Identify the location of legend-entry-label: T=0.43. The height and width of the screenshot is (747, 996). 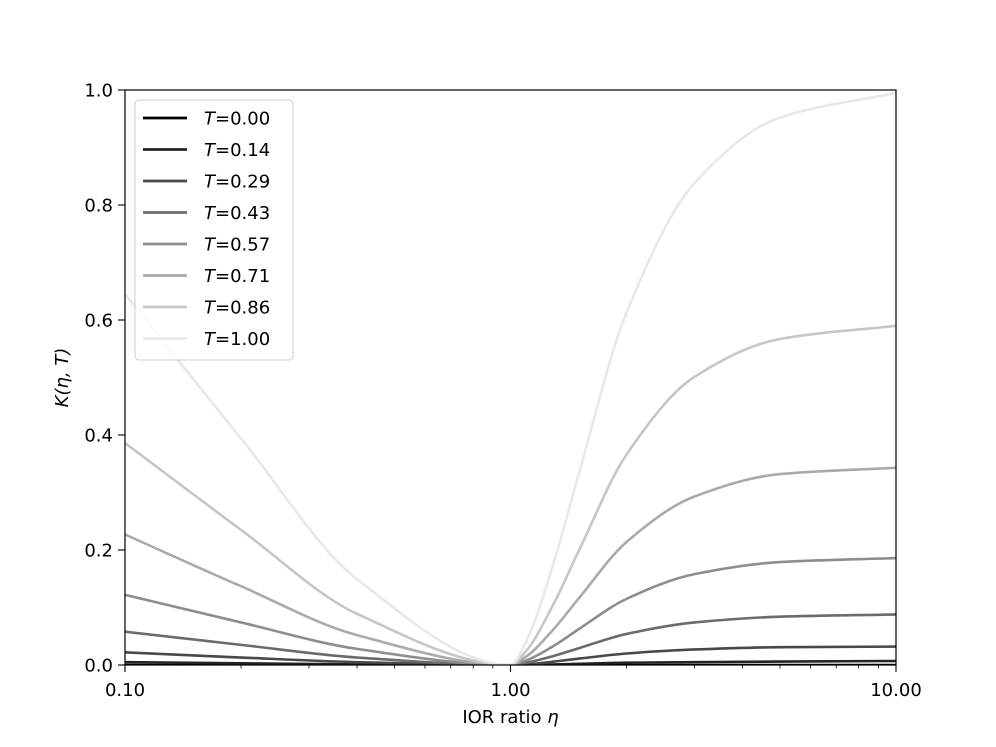
(237, 213).